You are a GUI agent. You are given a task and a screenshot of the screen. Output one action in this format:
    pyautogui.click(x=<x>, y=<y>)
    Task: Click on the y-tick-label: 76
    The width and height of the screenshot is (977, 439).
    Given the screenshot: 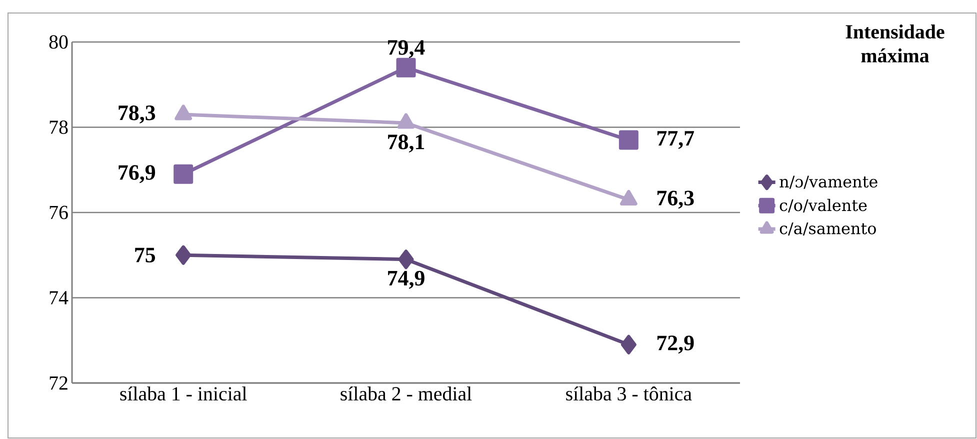 What is the action you would take?
    pyautogui.click(x=59, y=213)
    